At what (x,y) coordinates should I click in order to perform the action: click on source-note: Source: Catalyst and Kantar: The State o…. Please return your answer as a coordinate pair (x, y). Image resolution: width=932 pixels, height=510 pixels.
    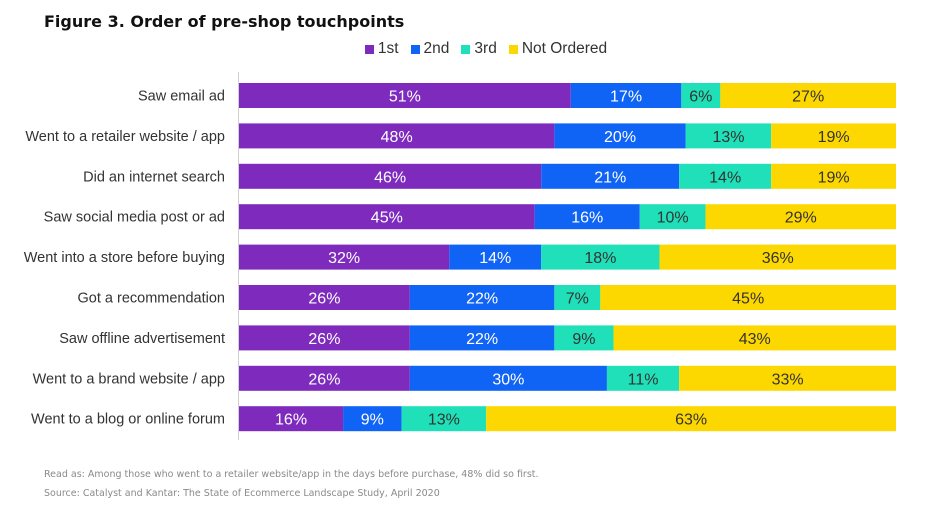
    Looking at the image, I should click on (242, 493).